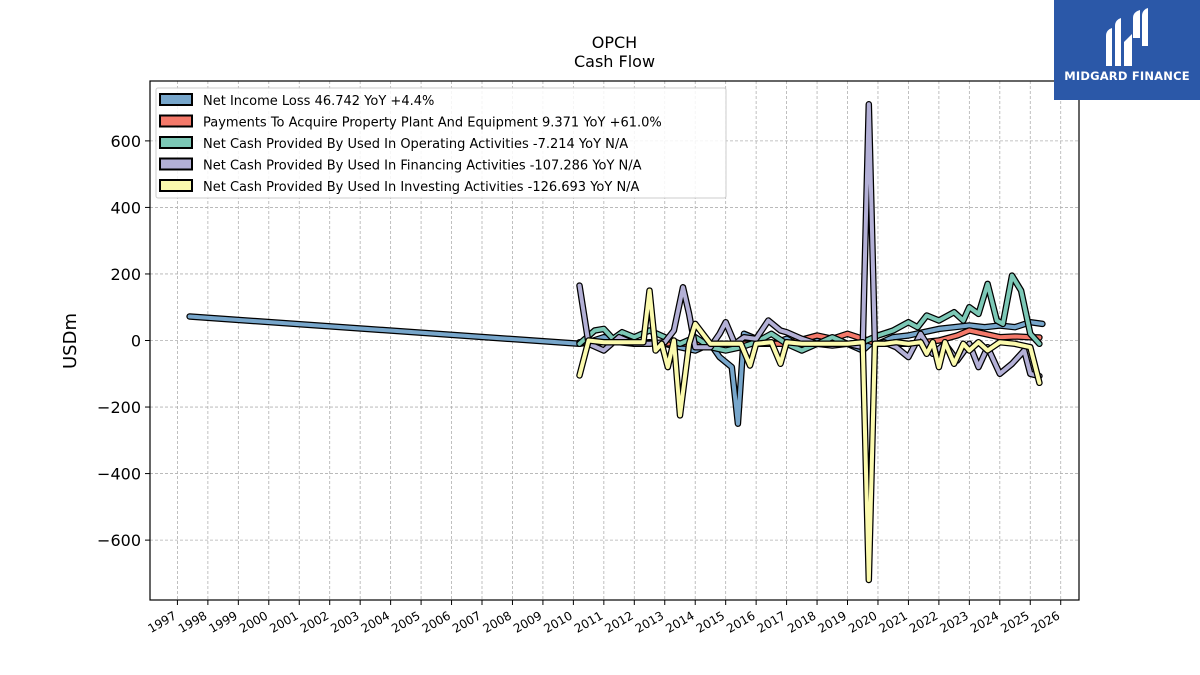 This screenshot has height=675, width=1200. Describe the element at coordinates (1127, 37) in the screenshot. I see `brand-mark-icon` at that location.